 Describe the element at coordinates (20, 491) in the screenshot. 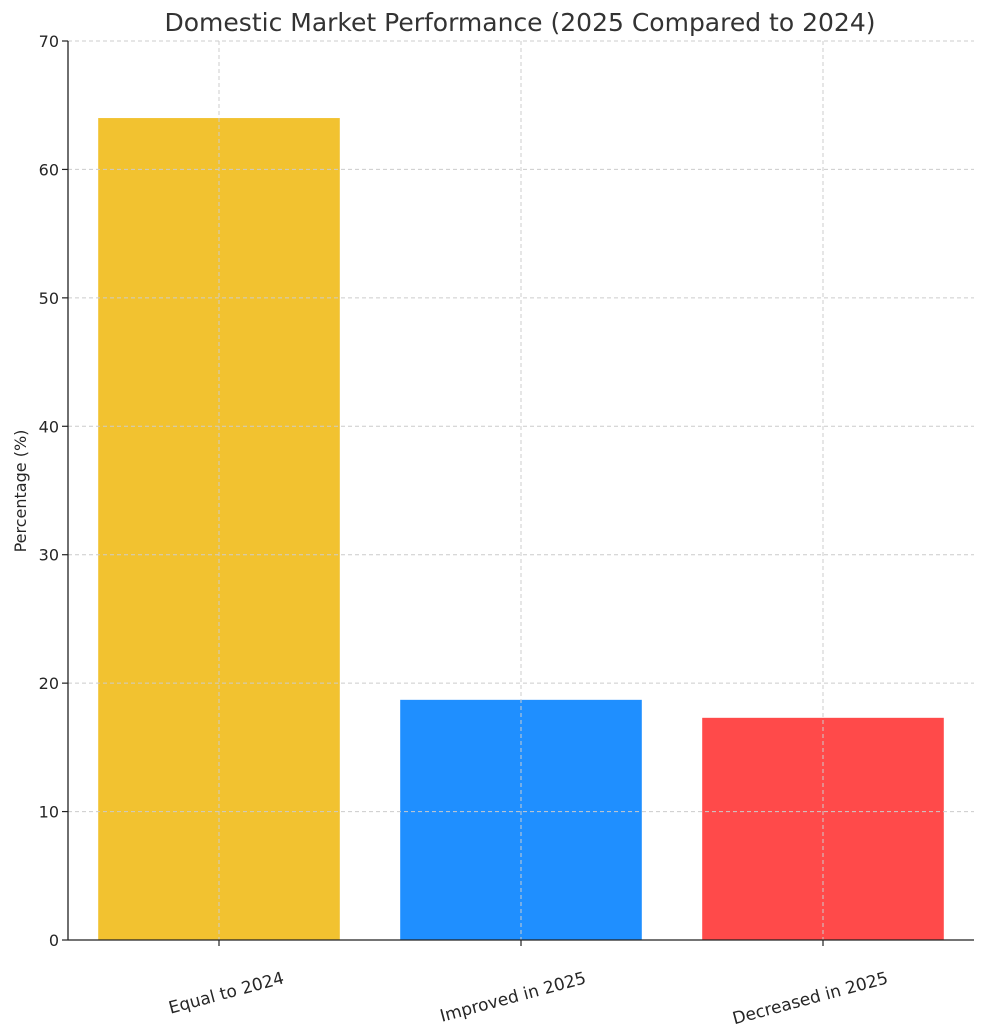

I see `y-axis-label: Percentage (%)` at that location.